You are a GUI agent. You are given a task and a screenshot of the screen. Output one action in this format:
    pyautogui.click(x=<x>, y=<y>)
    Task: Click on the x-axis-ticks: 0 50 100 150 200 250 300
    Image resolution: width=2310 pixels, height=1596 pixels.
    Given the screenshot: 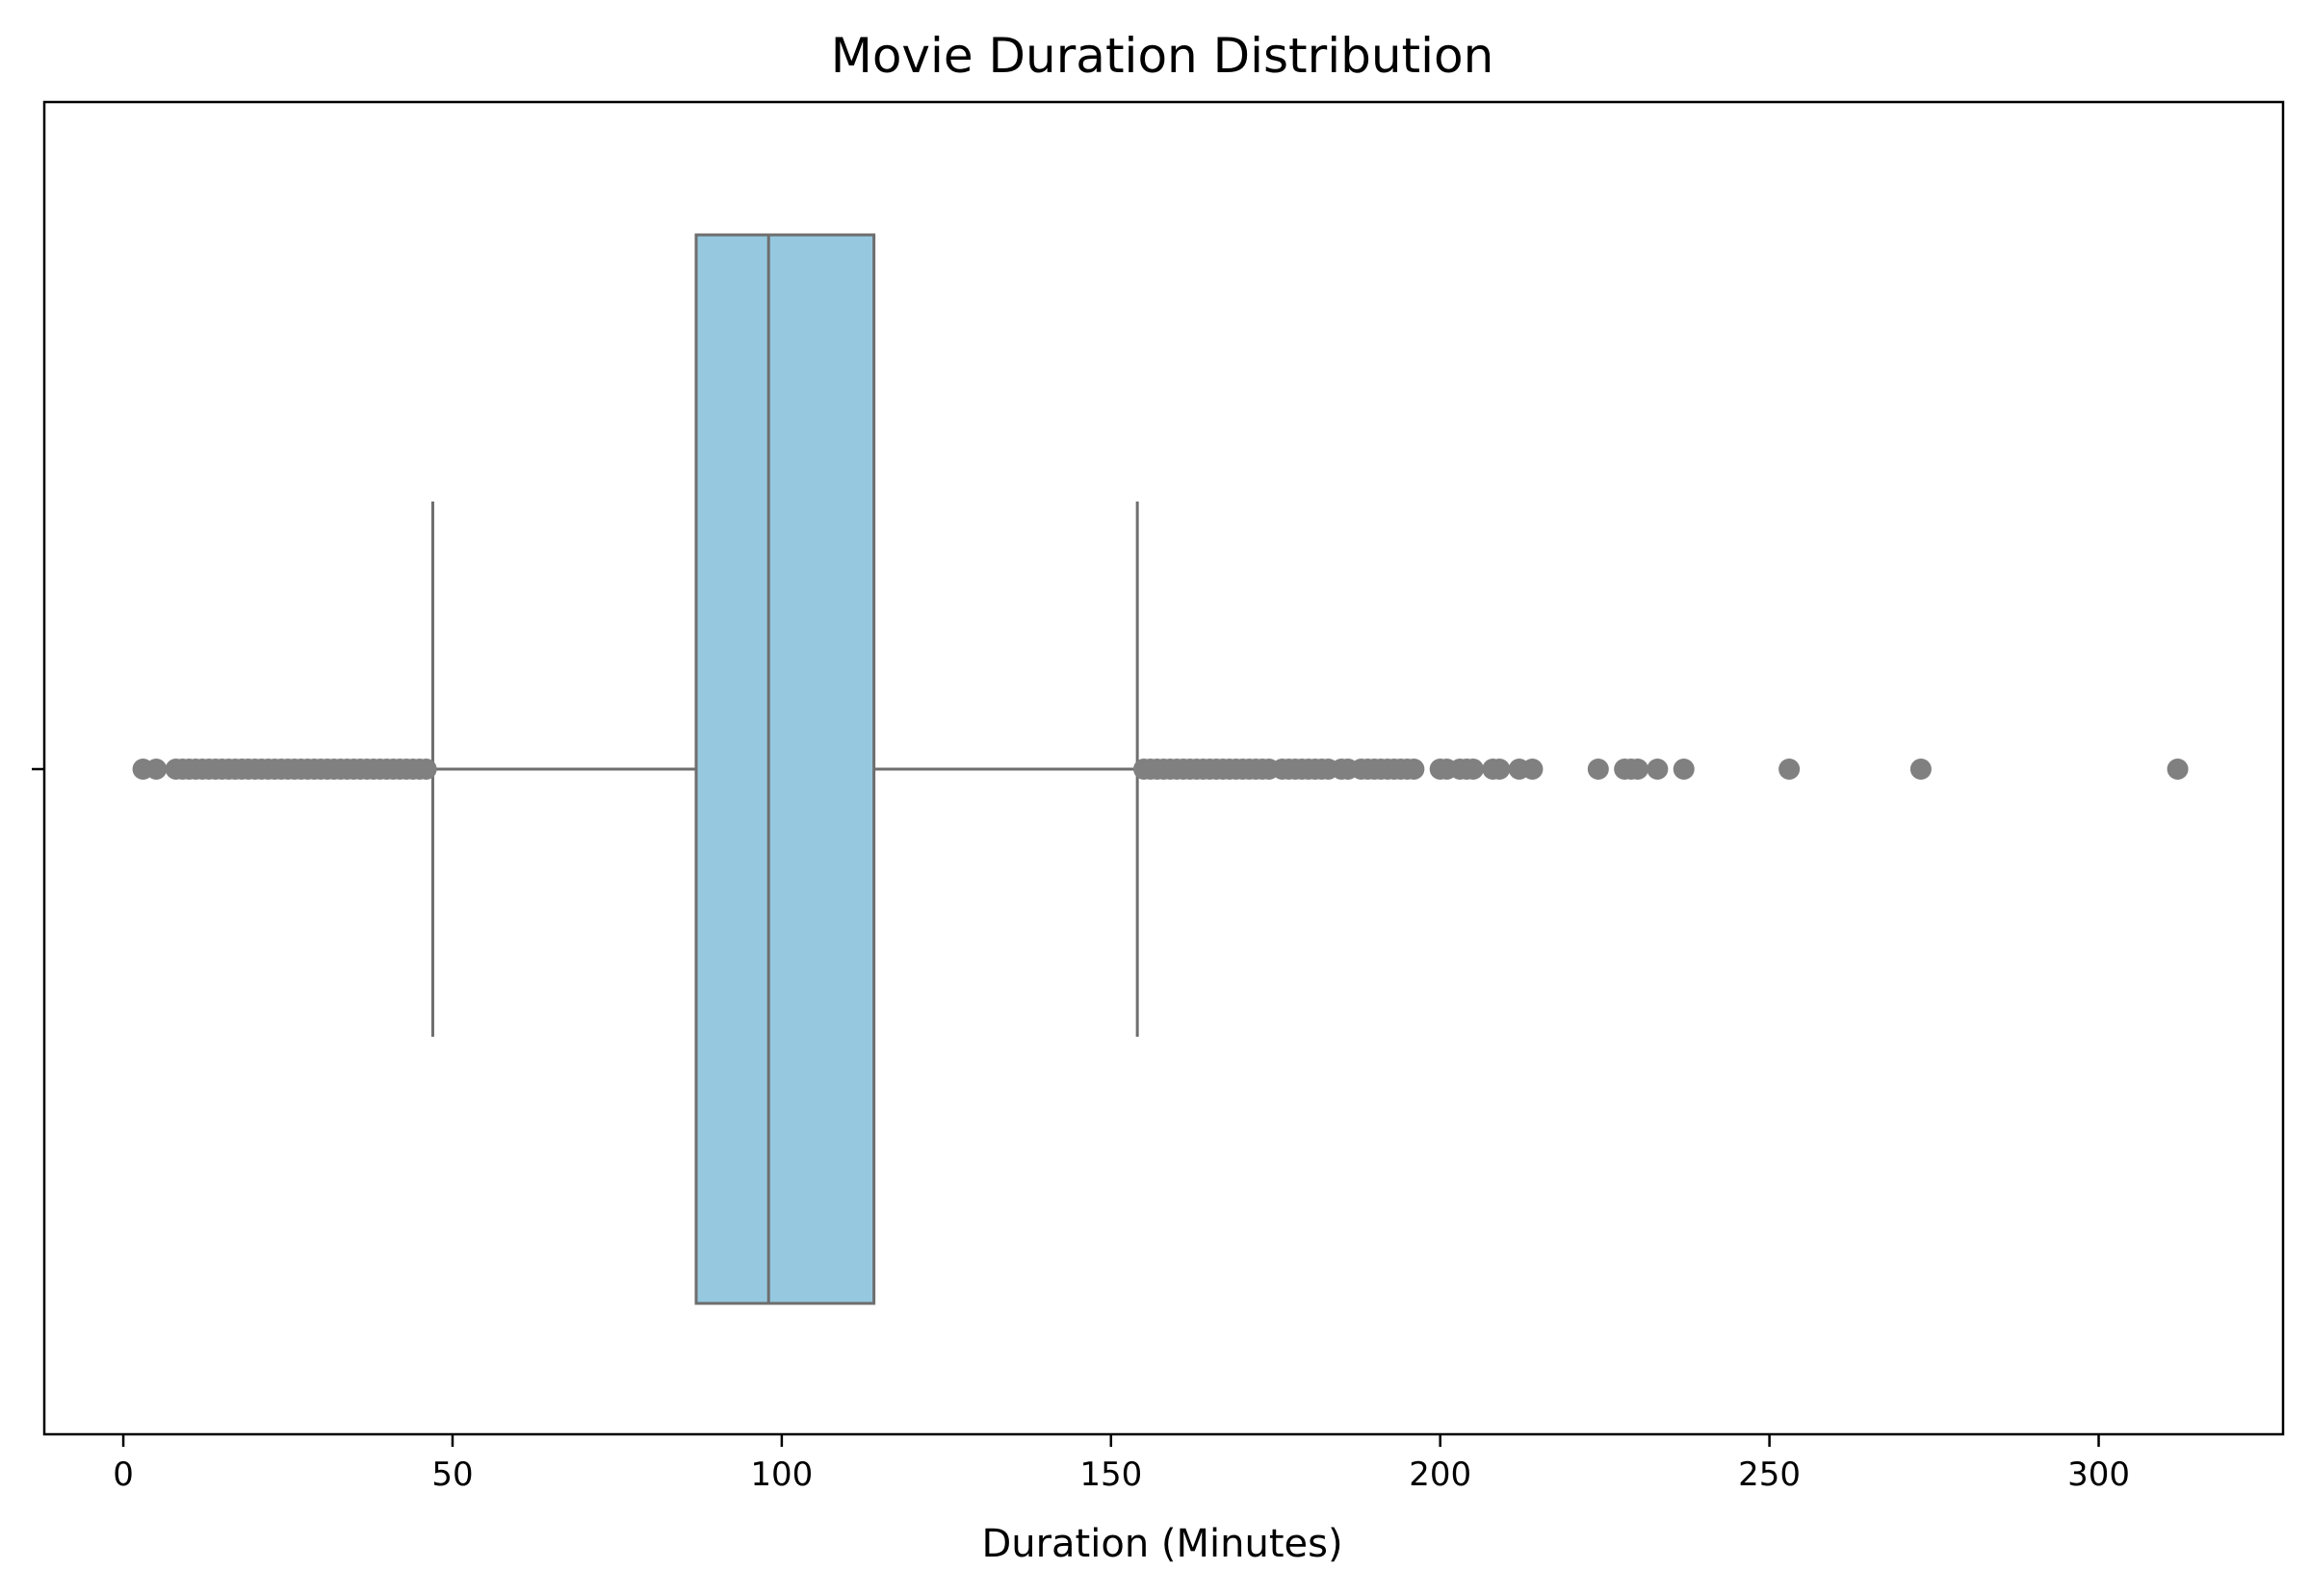 What is the action you would take?
    pyautogui.click(x=1122, y=1464)
    